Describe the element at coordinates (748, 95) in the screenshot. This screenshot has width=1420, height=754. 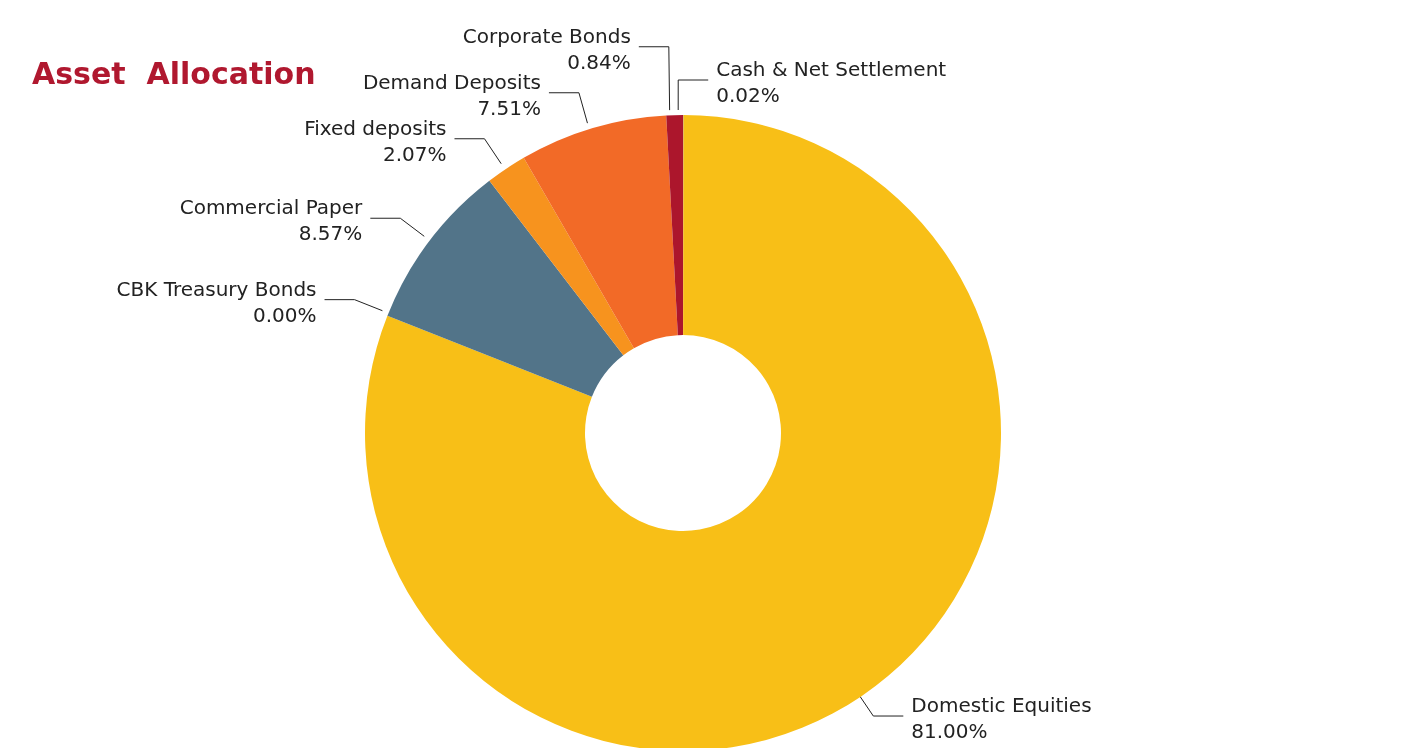
I see `data-label: 0.02%` at that location.